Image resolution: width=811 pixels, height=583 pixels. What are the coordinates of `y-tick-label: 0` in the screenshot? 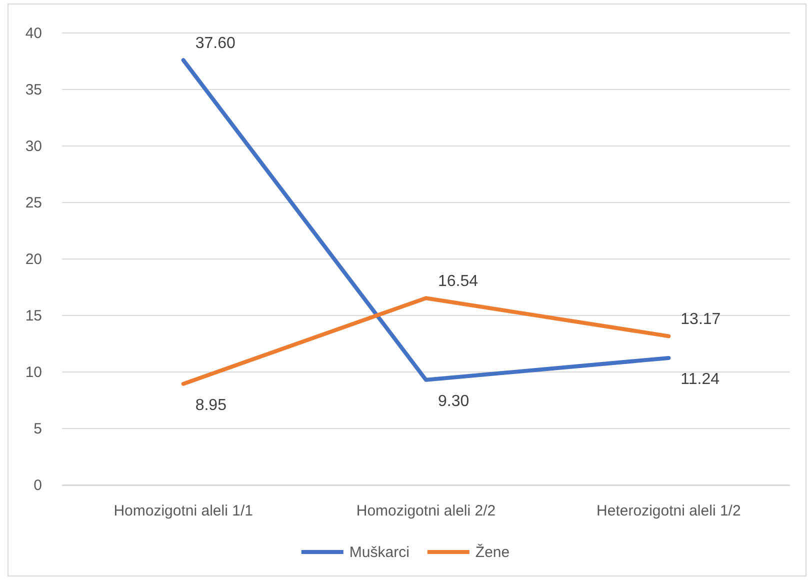 It's located at (38, 485).